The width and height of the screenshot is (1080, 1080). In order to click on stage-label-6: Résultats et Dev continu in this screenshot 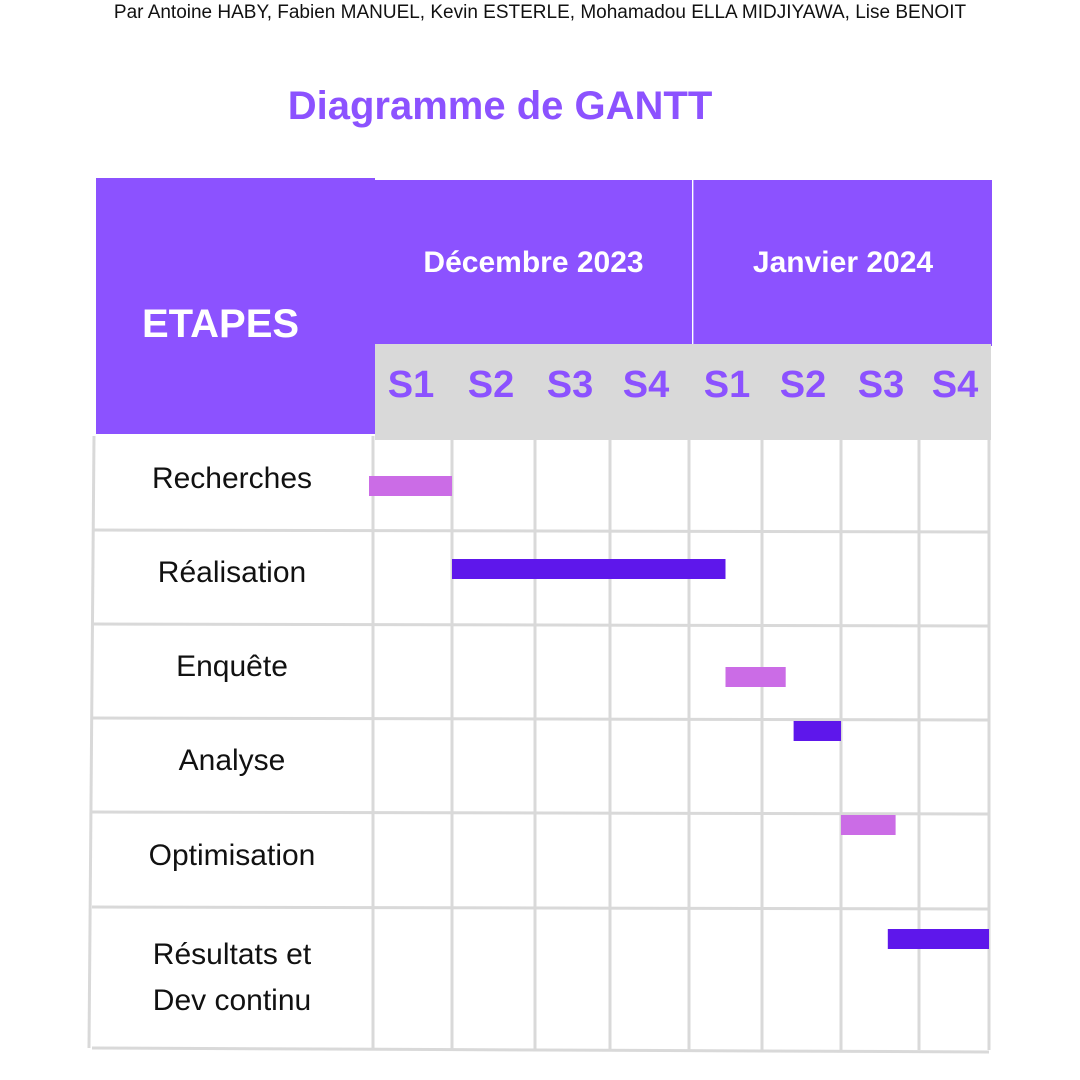, I will do `click(232, 977)`.